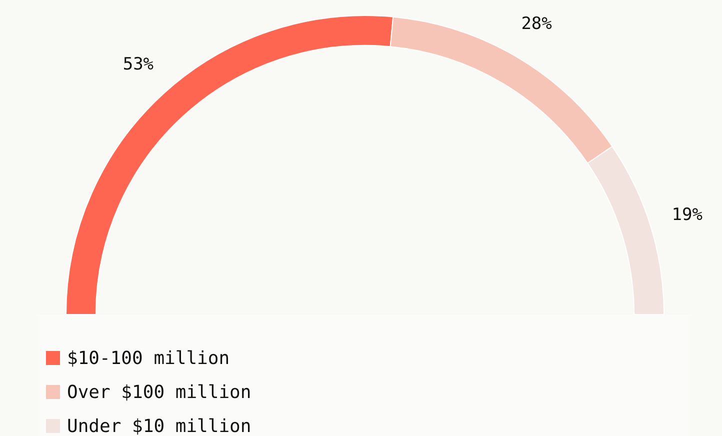 The width and height of the screenshot is (722, 436). Describe the element at coordinates (159, 392) in the screenshot. I see `legend-label: Over $100 million` at that location.